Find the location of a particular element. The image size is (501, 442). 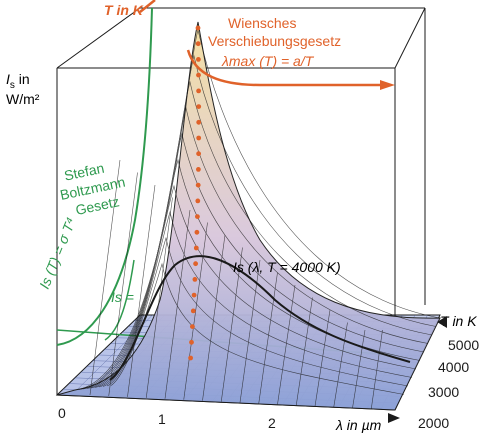

right-temperature-label: T in K is located at coordinates (458, 321).